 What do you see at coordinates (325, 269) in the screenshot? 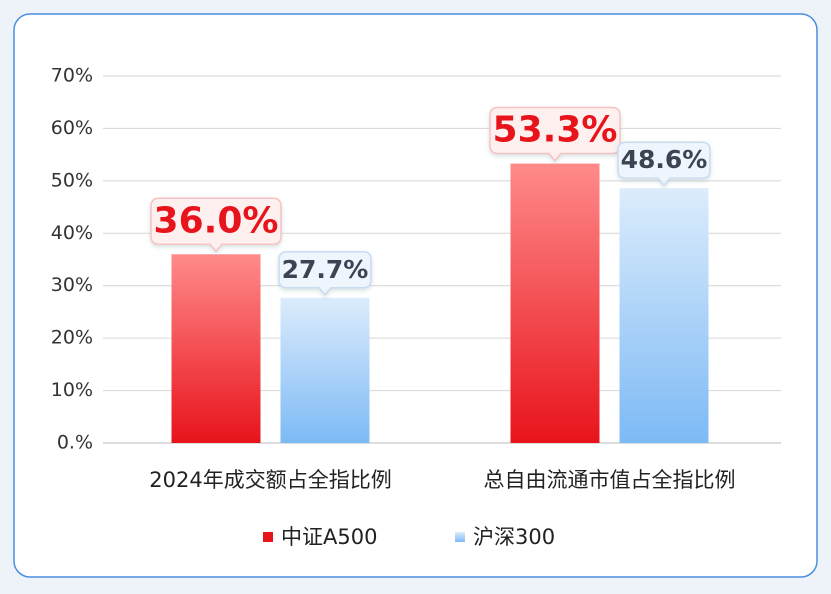
I see `value-label: 27.7%` at bounding box center [325, 269].